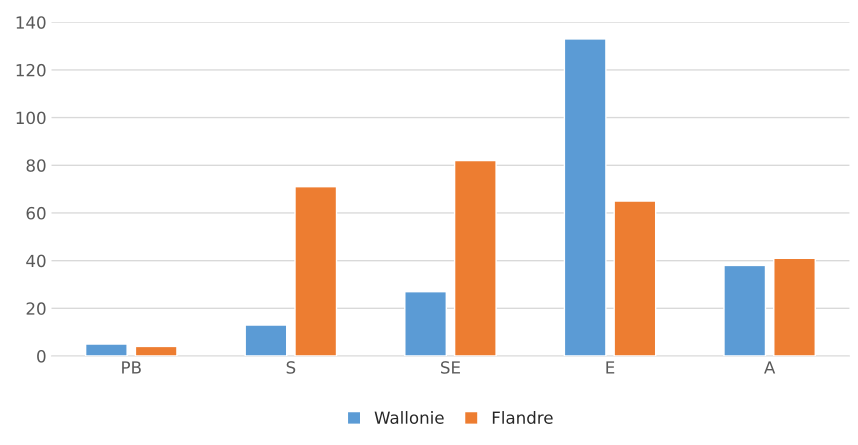 This screenshot has width=858, height=445. I want to click on y-tick-label: 140, so click(31, 22).